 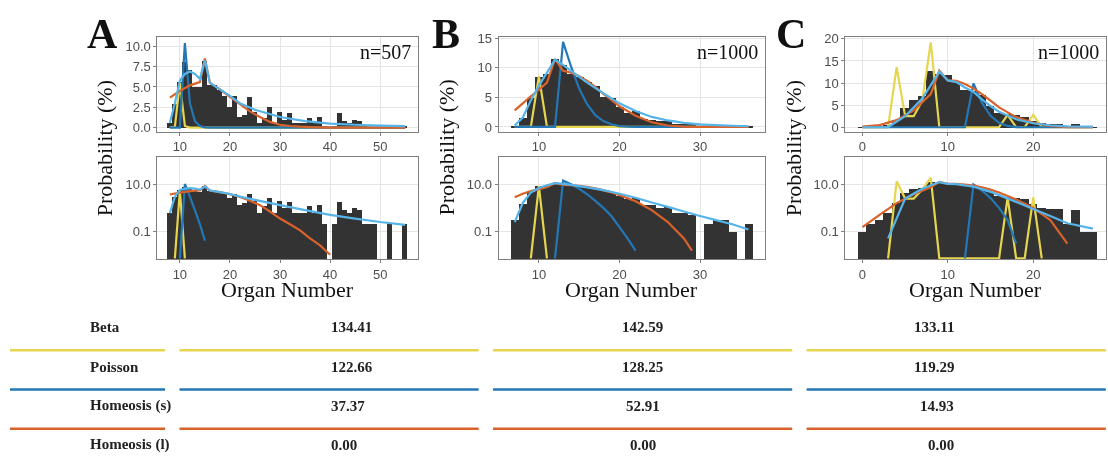 What do you see at coordinates (386, 52) in the screenshot?
I see `annotation: n=507` at bounding box center [386, 52].